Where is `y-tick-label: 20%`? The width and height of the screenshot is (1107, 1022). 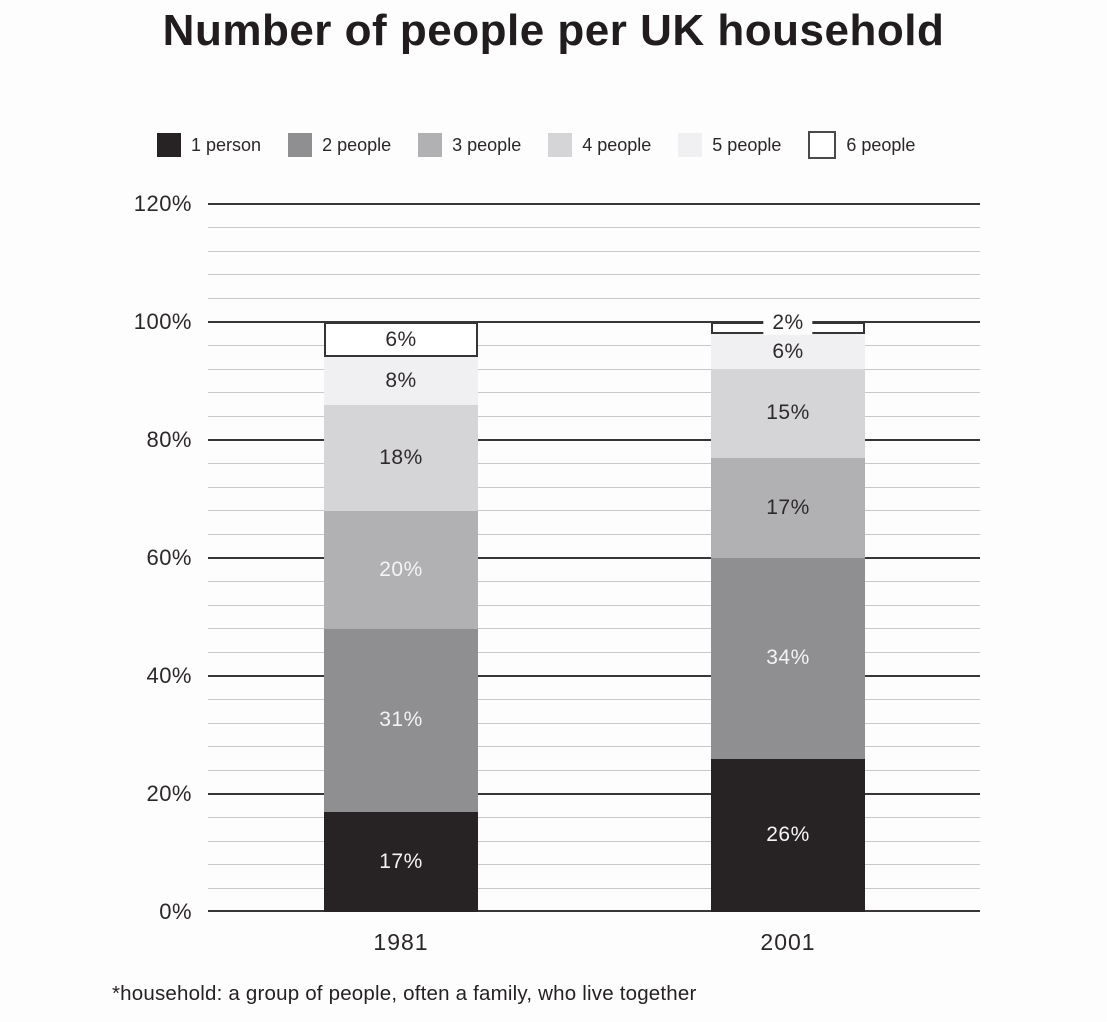 y-tick-label: 20% is located at coordinates (169, 793).